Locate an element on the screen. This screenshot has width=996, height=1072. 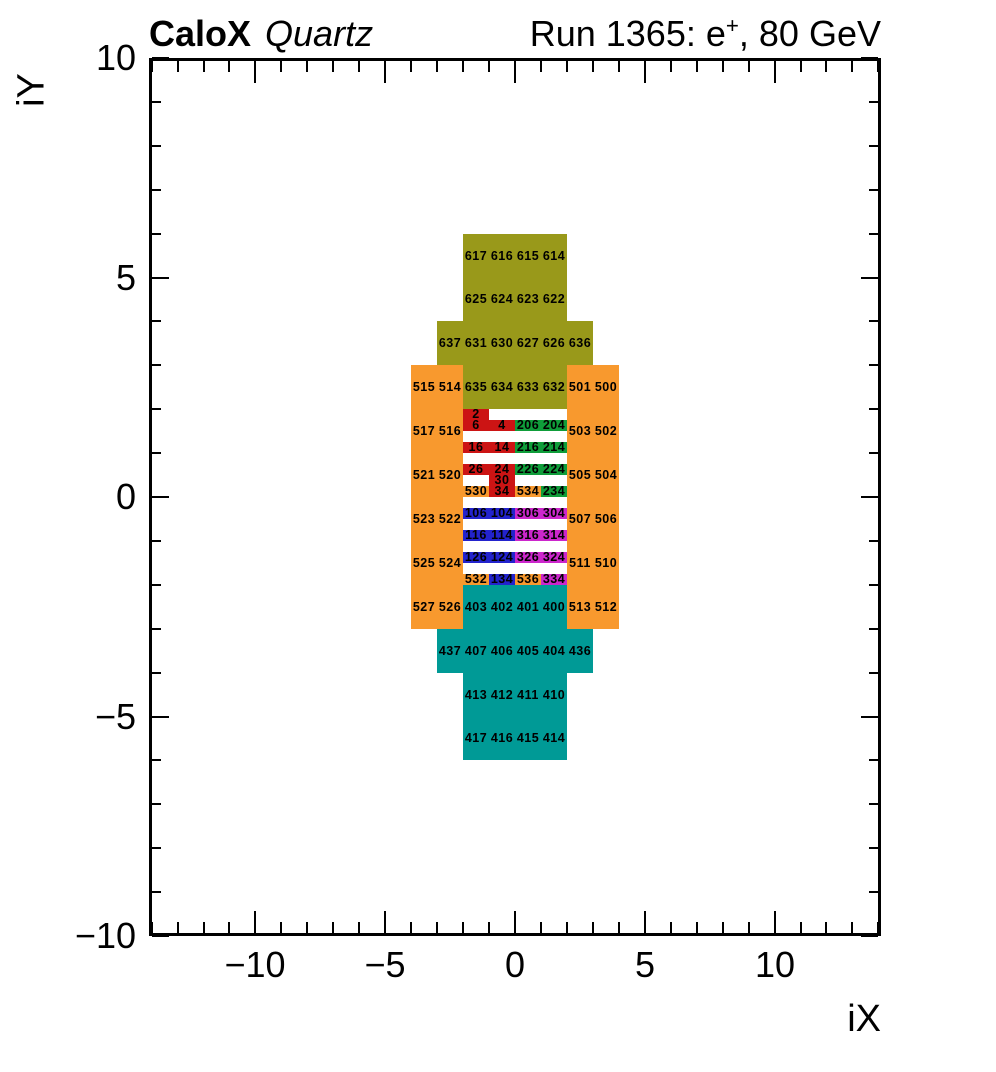
cell-204: 204 is located at coordinates (554, 425).